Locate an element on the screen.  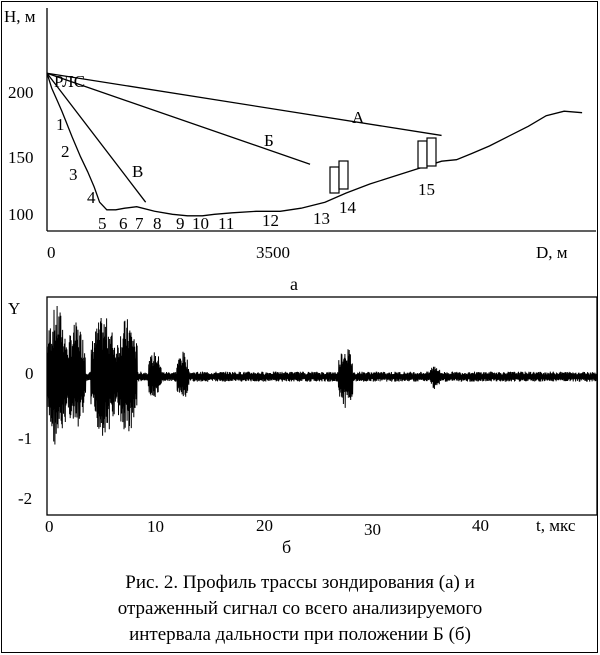
point-label: 13 is located at coordinates (321, 218).